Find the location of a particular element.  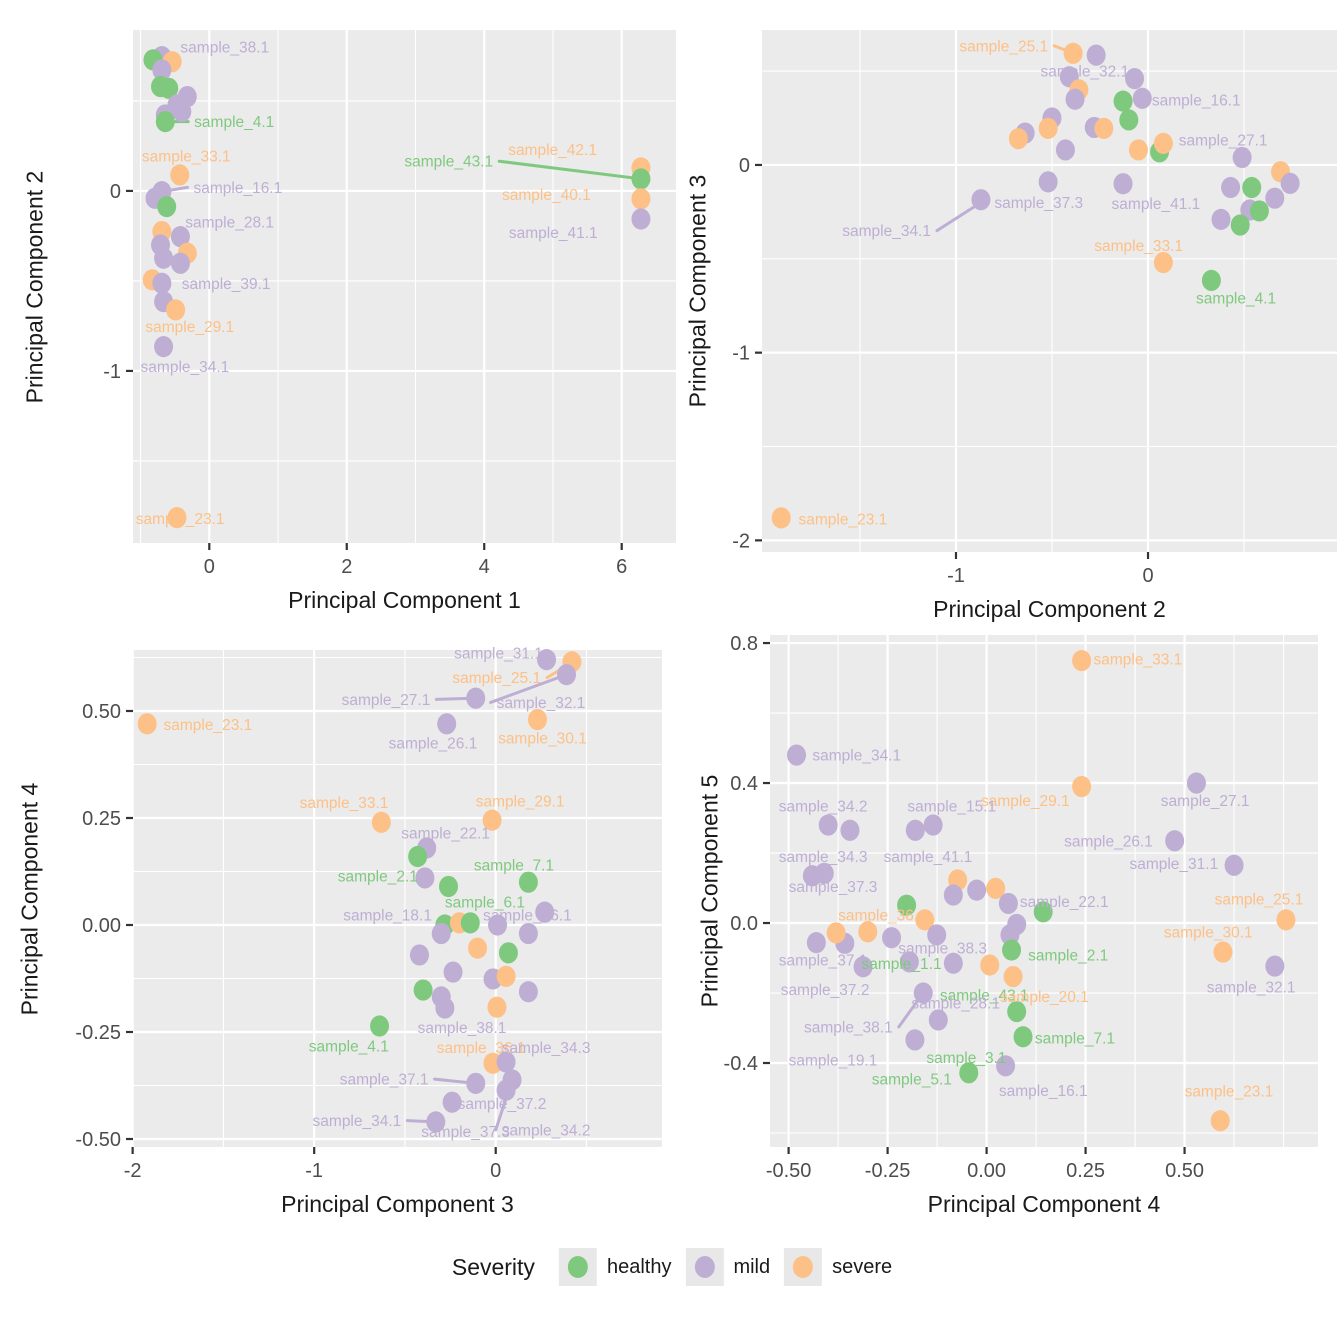

y-tick-label: -0.25 is located at coordinates (98, 1033).